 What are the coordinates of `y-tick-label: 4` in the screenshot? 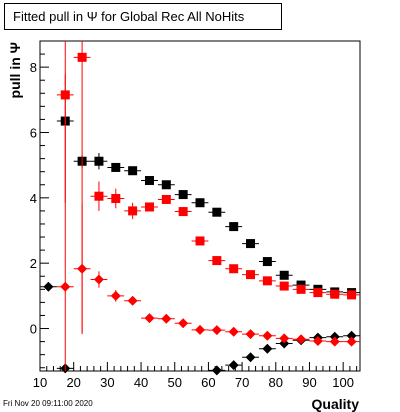 It's located at (33, 198).